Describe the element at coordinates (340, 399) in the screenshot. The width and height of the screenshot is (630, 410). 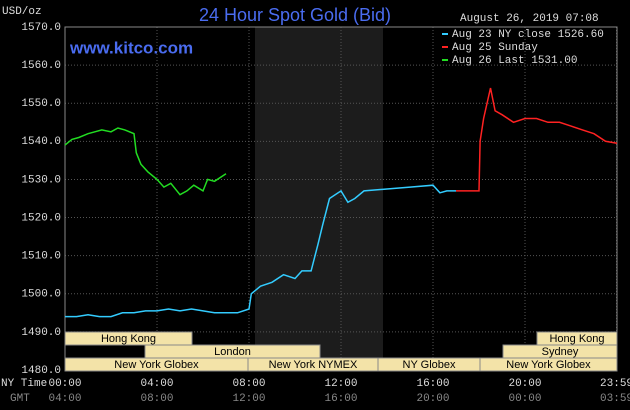
I see `x2-tick-label: 16:00` at that location.